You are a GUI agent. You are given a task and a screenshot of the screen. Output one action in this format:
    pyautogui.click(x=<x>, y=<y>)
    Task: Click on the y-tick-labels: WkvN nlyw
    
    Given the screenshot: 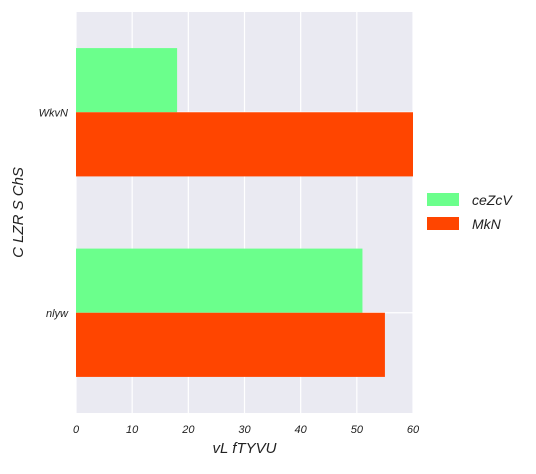 What is the action you would take?
    pyautogui.click(x=54, y=213)
    